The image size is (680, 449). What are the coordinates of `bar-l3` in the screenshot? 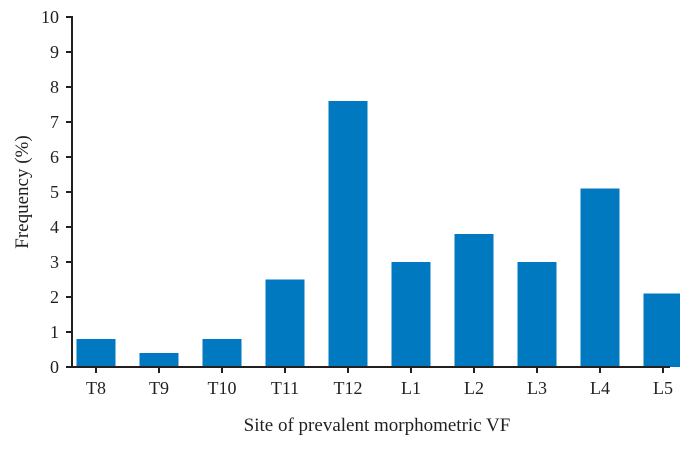 It's located at (537, 314).